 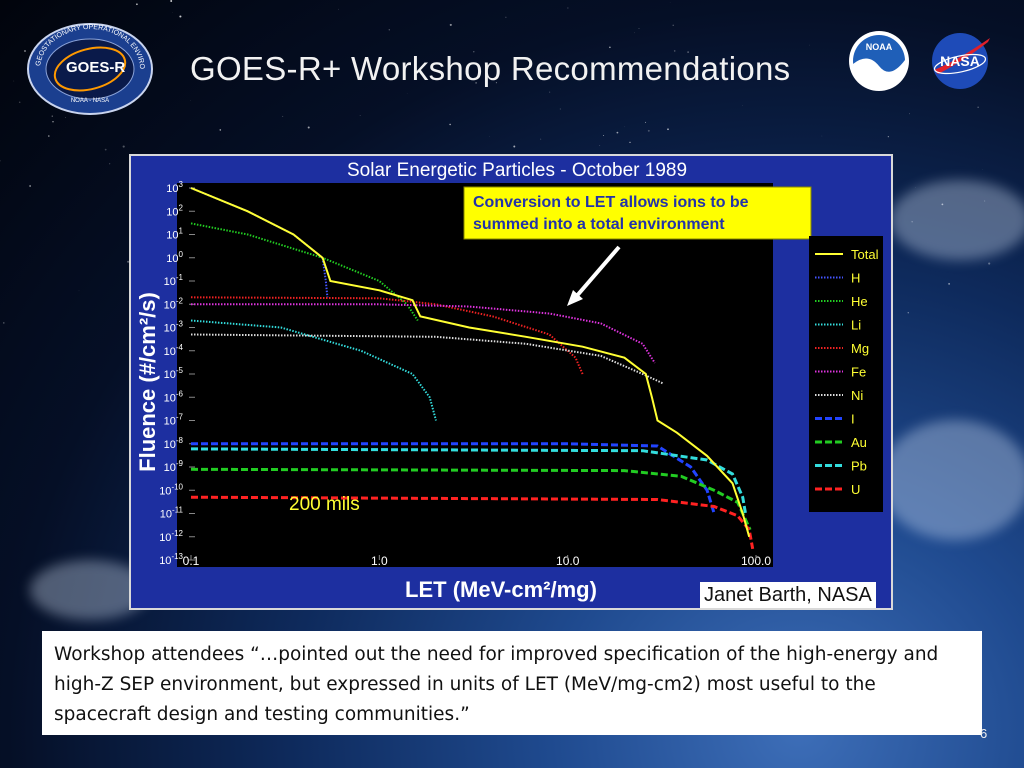 I want to click on legend-label-au: Au, so click(x=859, y=442).